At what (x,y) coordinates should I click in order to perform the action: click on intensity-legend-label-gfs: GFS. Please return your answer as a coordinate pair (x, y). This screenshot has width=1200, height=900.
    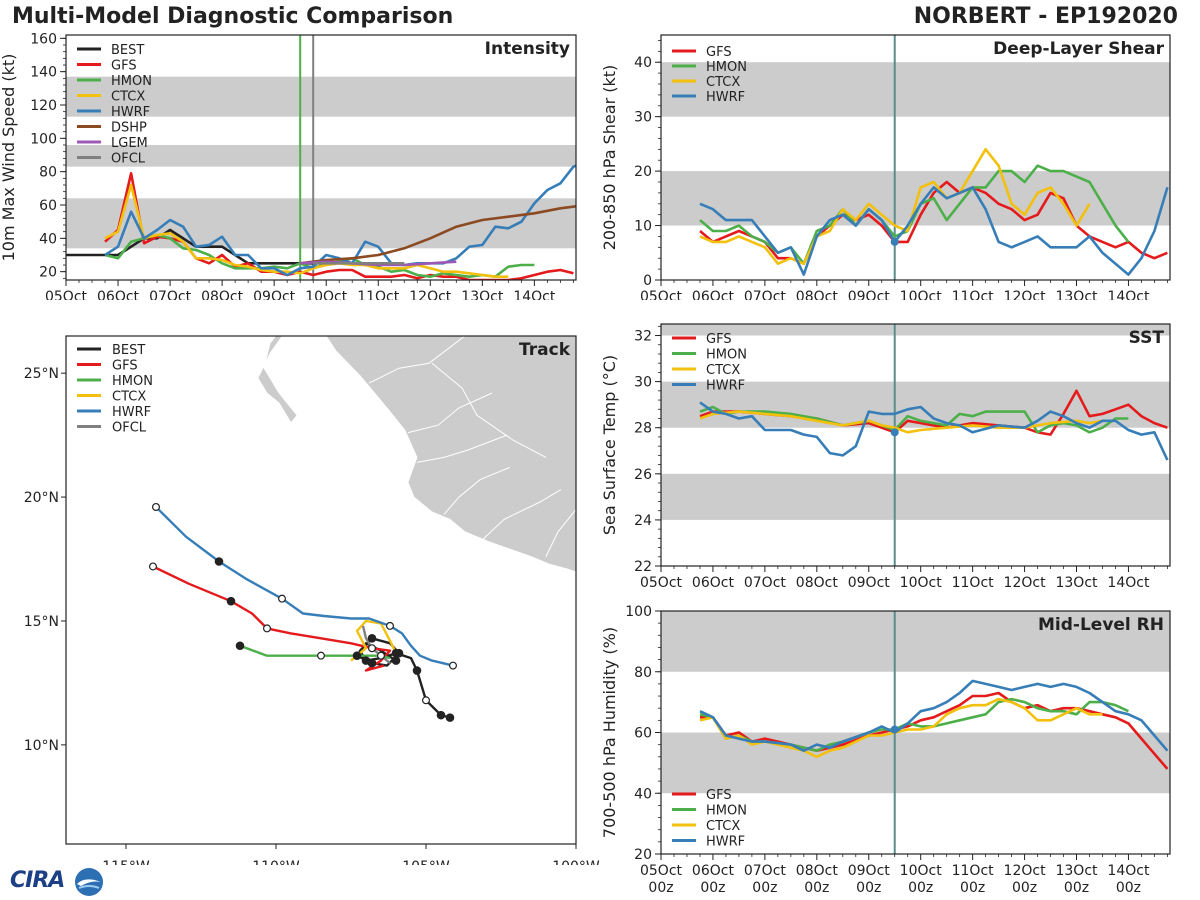
    Looking at the image, I should click on (124, 66).